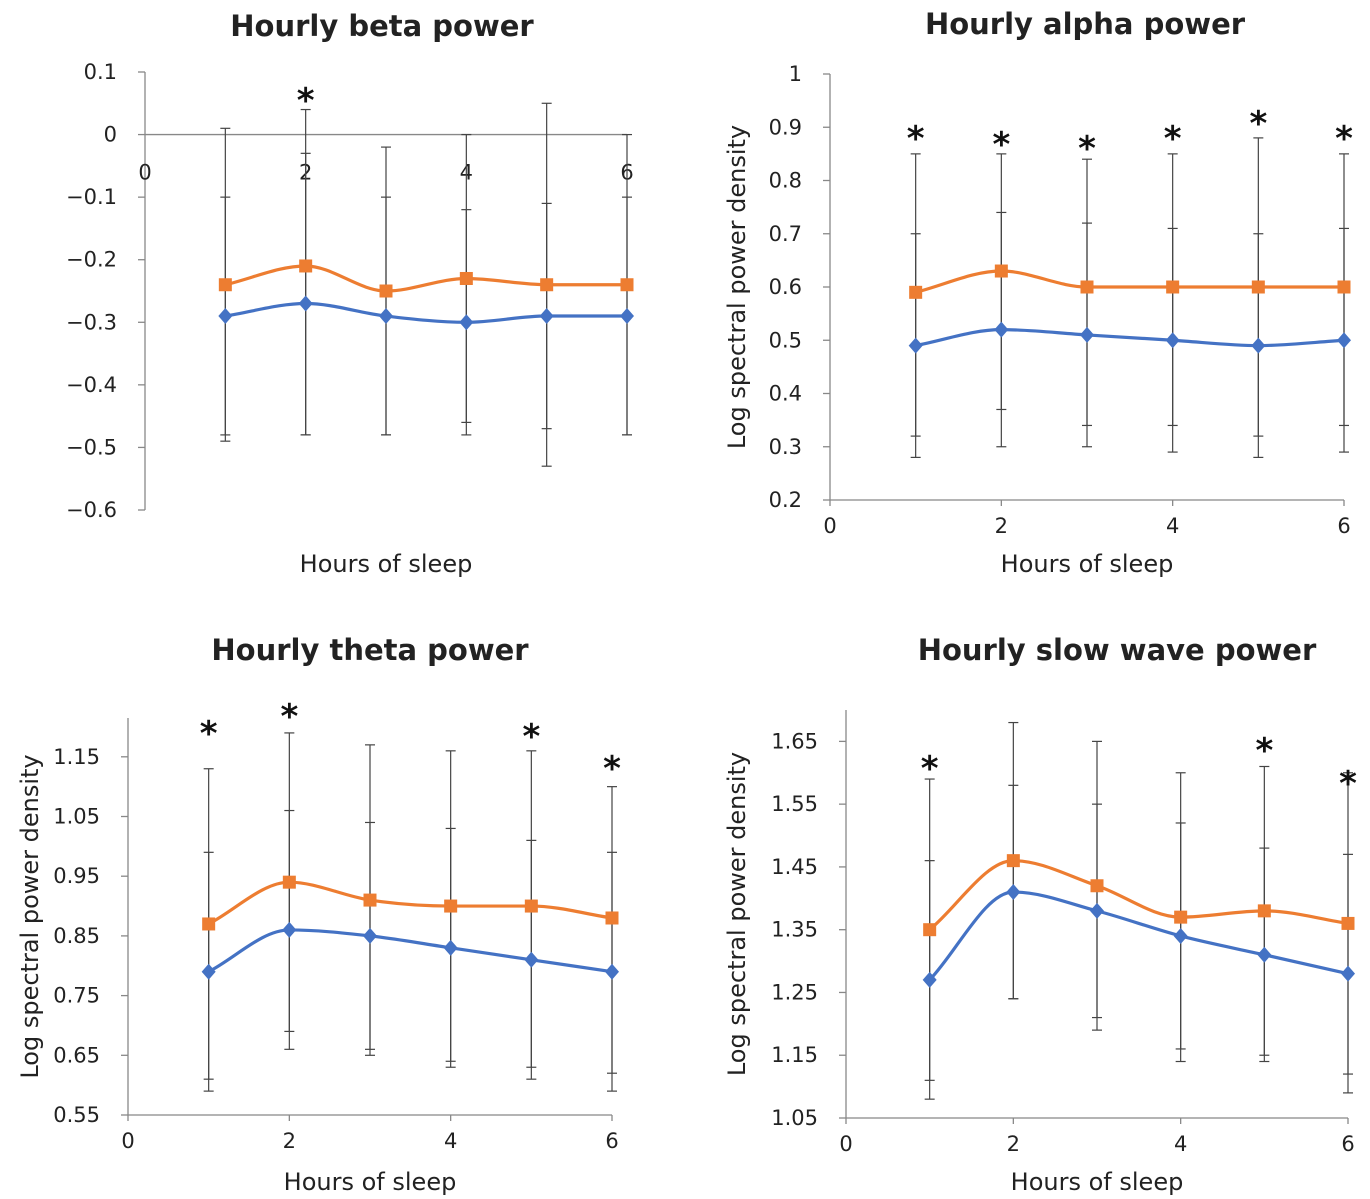 The width and height of the screenshot is (1370, 1199). What do you see at coordinates (785, 127) in the screenshot?
I see `y-tick-label: 0.9` at bounding box center [785, 127].